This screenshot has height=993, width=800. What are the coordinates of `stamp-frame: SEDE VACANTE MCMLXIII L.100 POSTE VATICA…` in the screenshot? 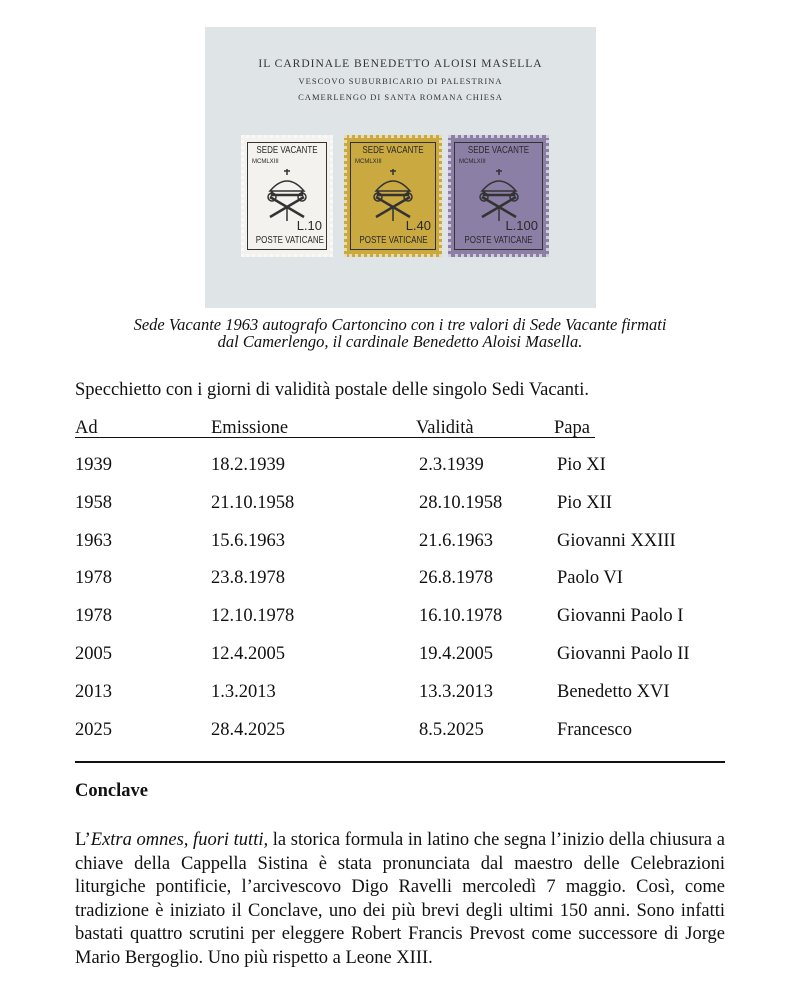 It's located at (498, 196).